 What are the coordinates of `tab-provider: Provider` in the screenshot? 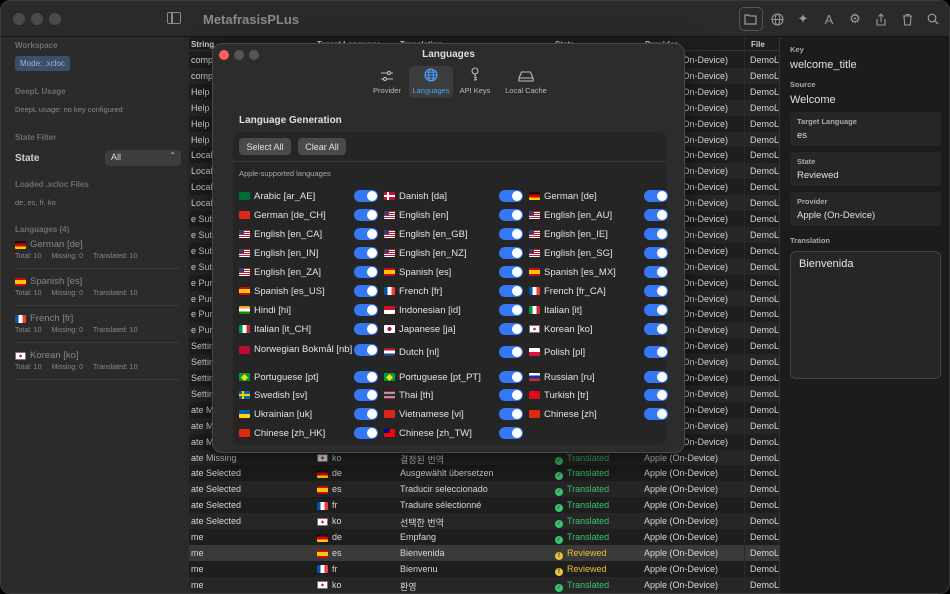 It's located at (387, 82).